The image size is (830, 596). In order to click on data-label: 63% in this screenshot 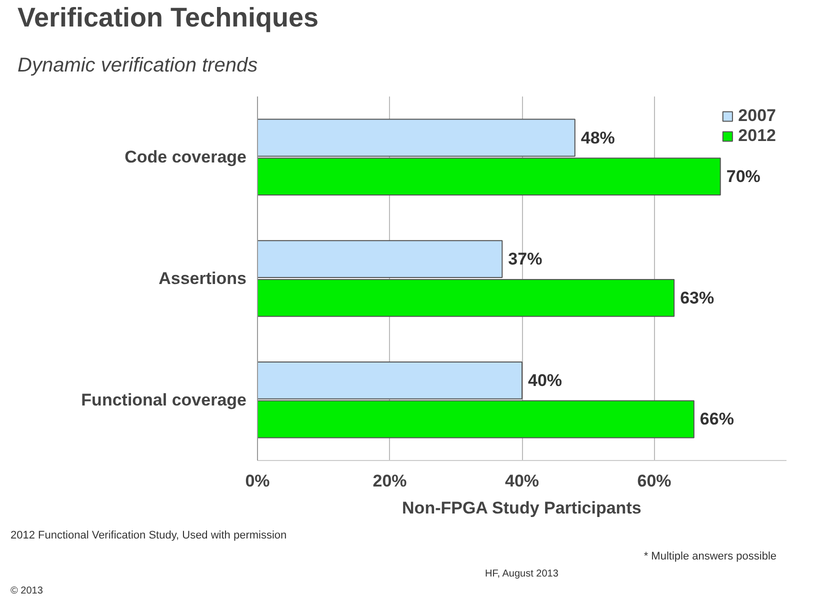, I will do `click(697, 298)`.